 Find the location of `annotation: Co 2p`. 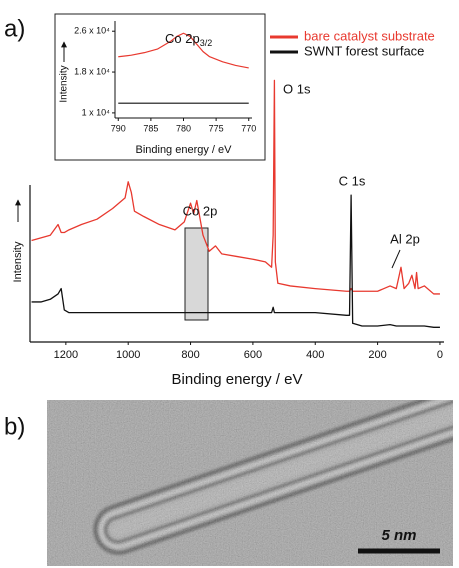

annotation: Co 2p is located at coordinates (200, 210).